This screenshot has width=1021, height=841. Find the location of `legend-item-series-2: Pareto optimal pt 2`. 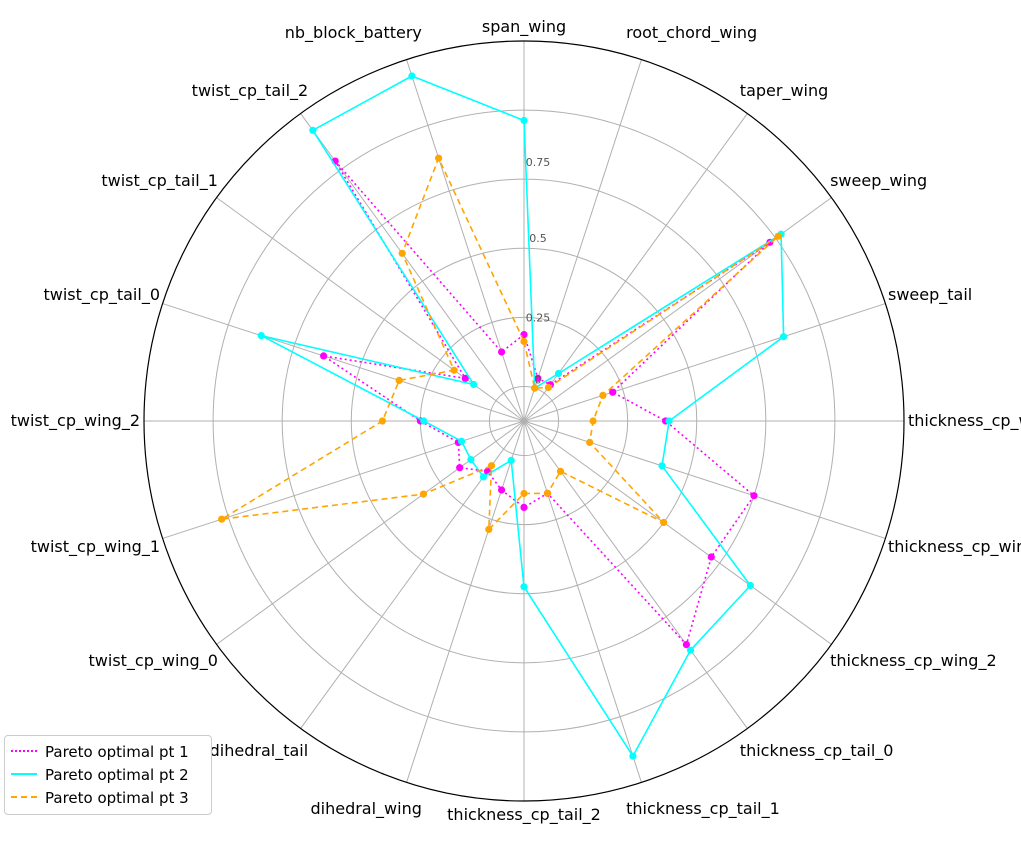

legend-item-series-2: Pareto optimal pt 2 is located at coordinates (111, 774).